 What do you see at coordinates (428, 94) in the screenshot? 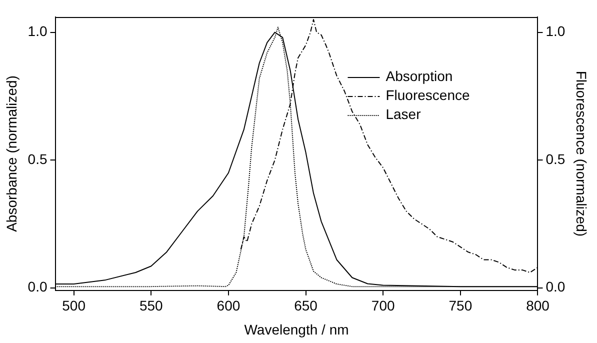
I see `legend-label: Fluorescence` at bounding box center [428, 94].